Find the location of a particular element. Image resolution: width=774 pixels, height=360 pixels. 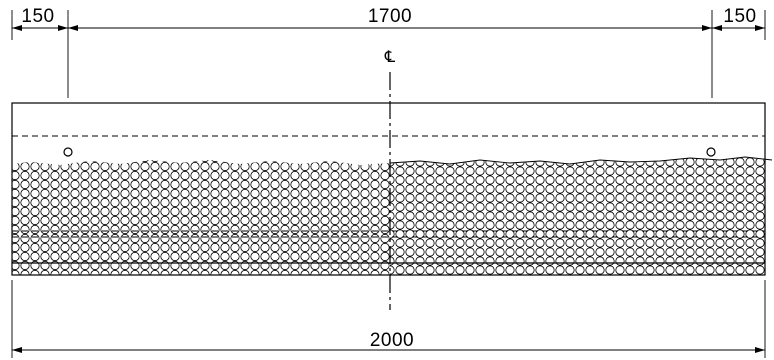

dimension-right-offset: 150 is located at coordinates (739, 16).